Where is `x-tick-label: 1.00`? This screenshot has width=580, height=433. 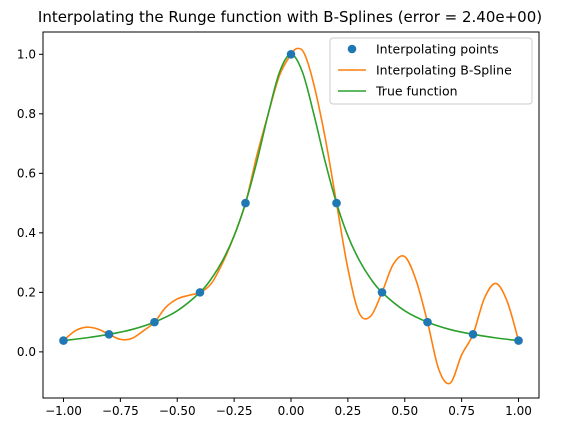 x-tick-label: 1.00 is located at coordinates (518, 411).